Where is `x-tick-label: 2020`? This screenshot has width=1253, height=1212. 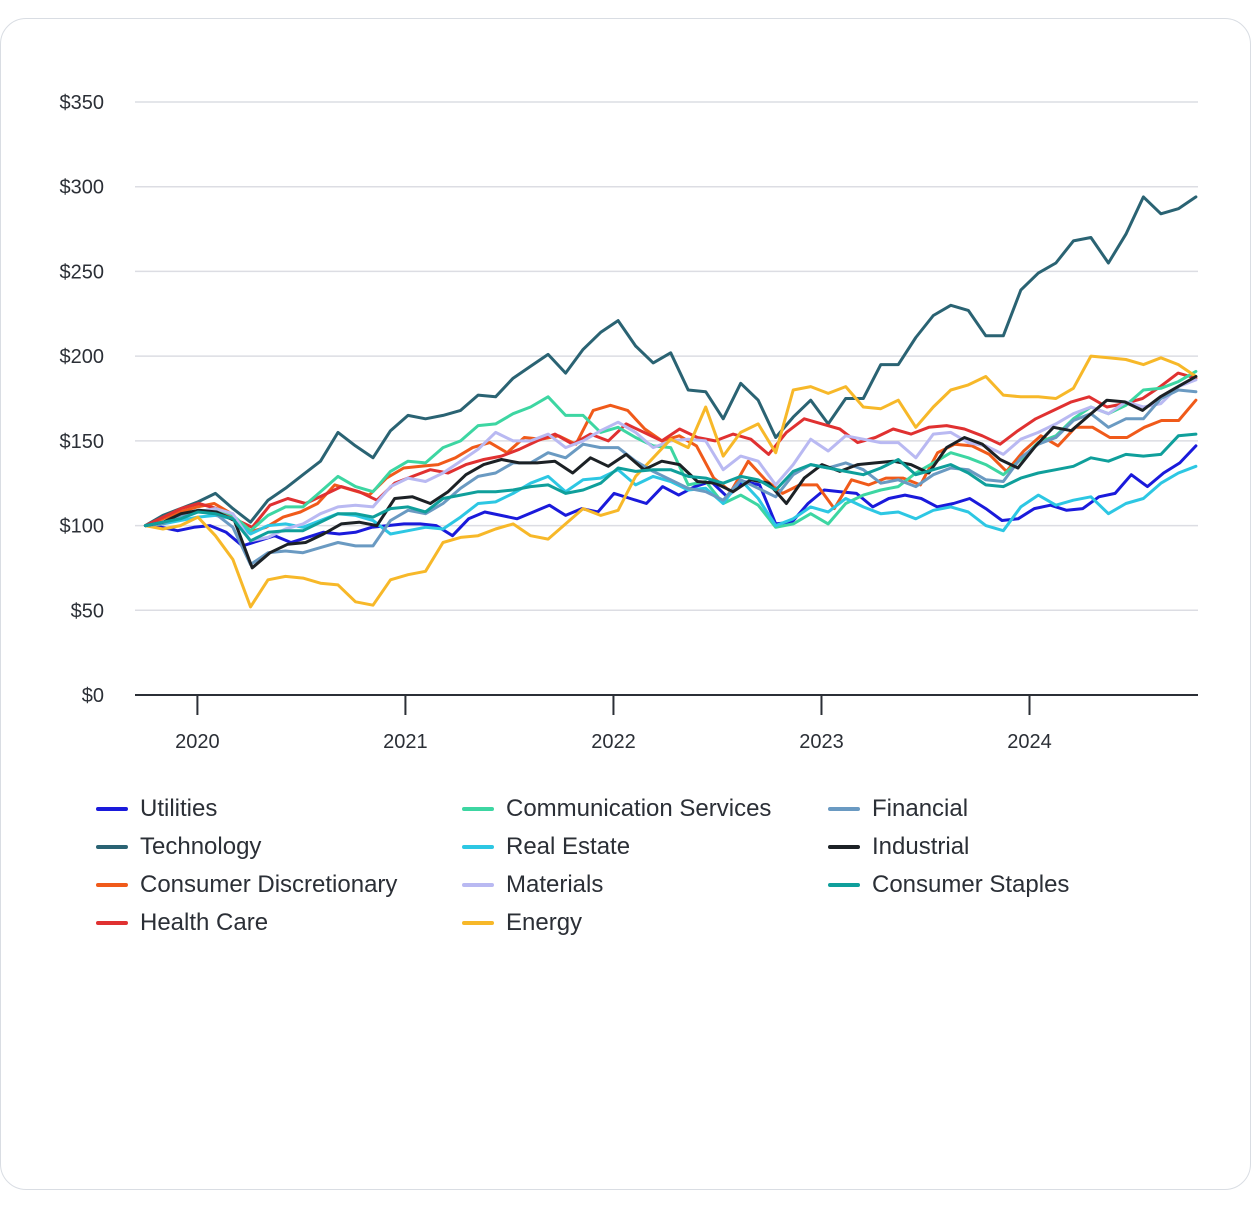
x-tick-label: 2020 is located at coordinates (197, 742).